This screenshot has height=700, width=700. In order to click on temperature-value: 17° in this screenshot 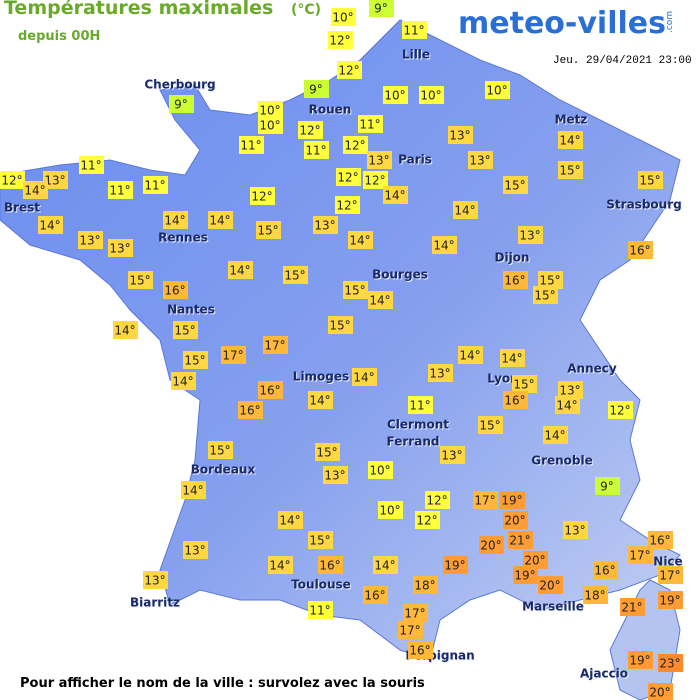, I will do `click(669, 576)`.